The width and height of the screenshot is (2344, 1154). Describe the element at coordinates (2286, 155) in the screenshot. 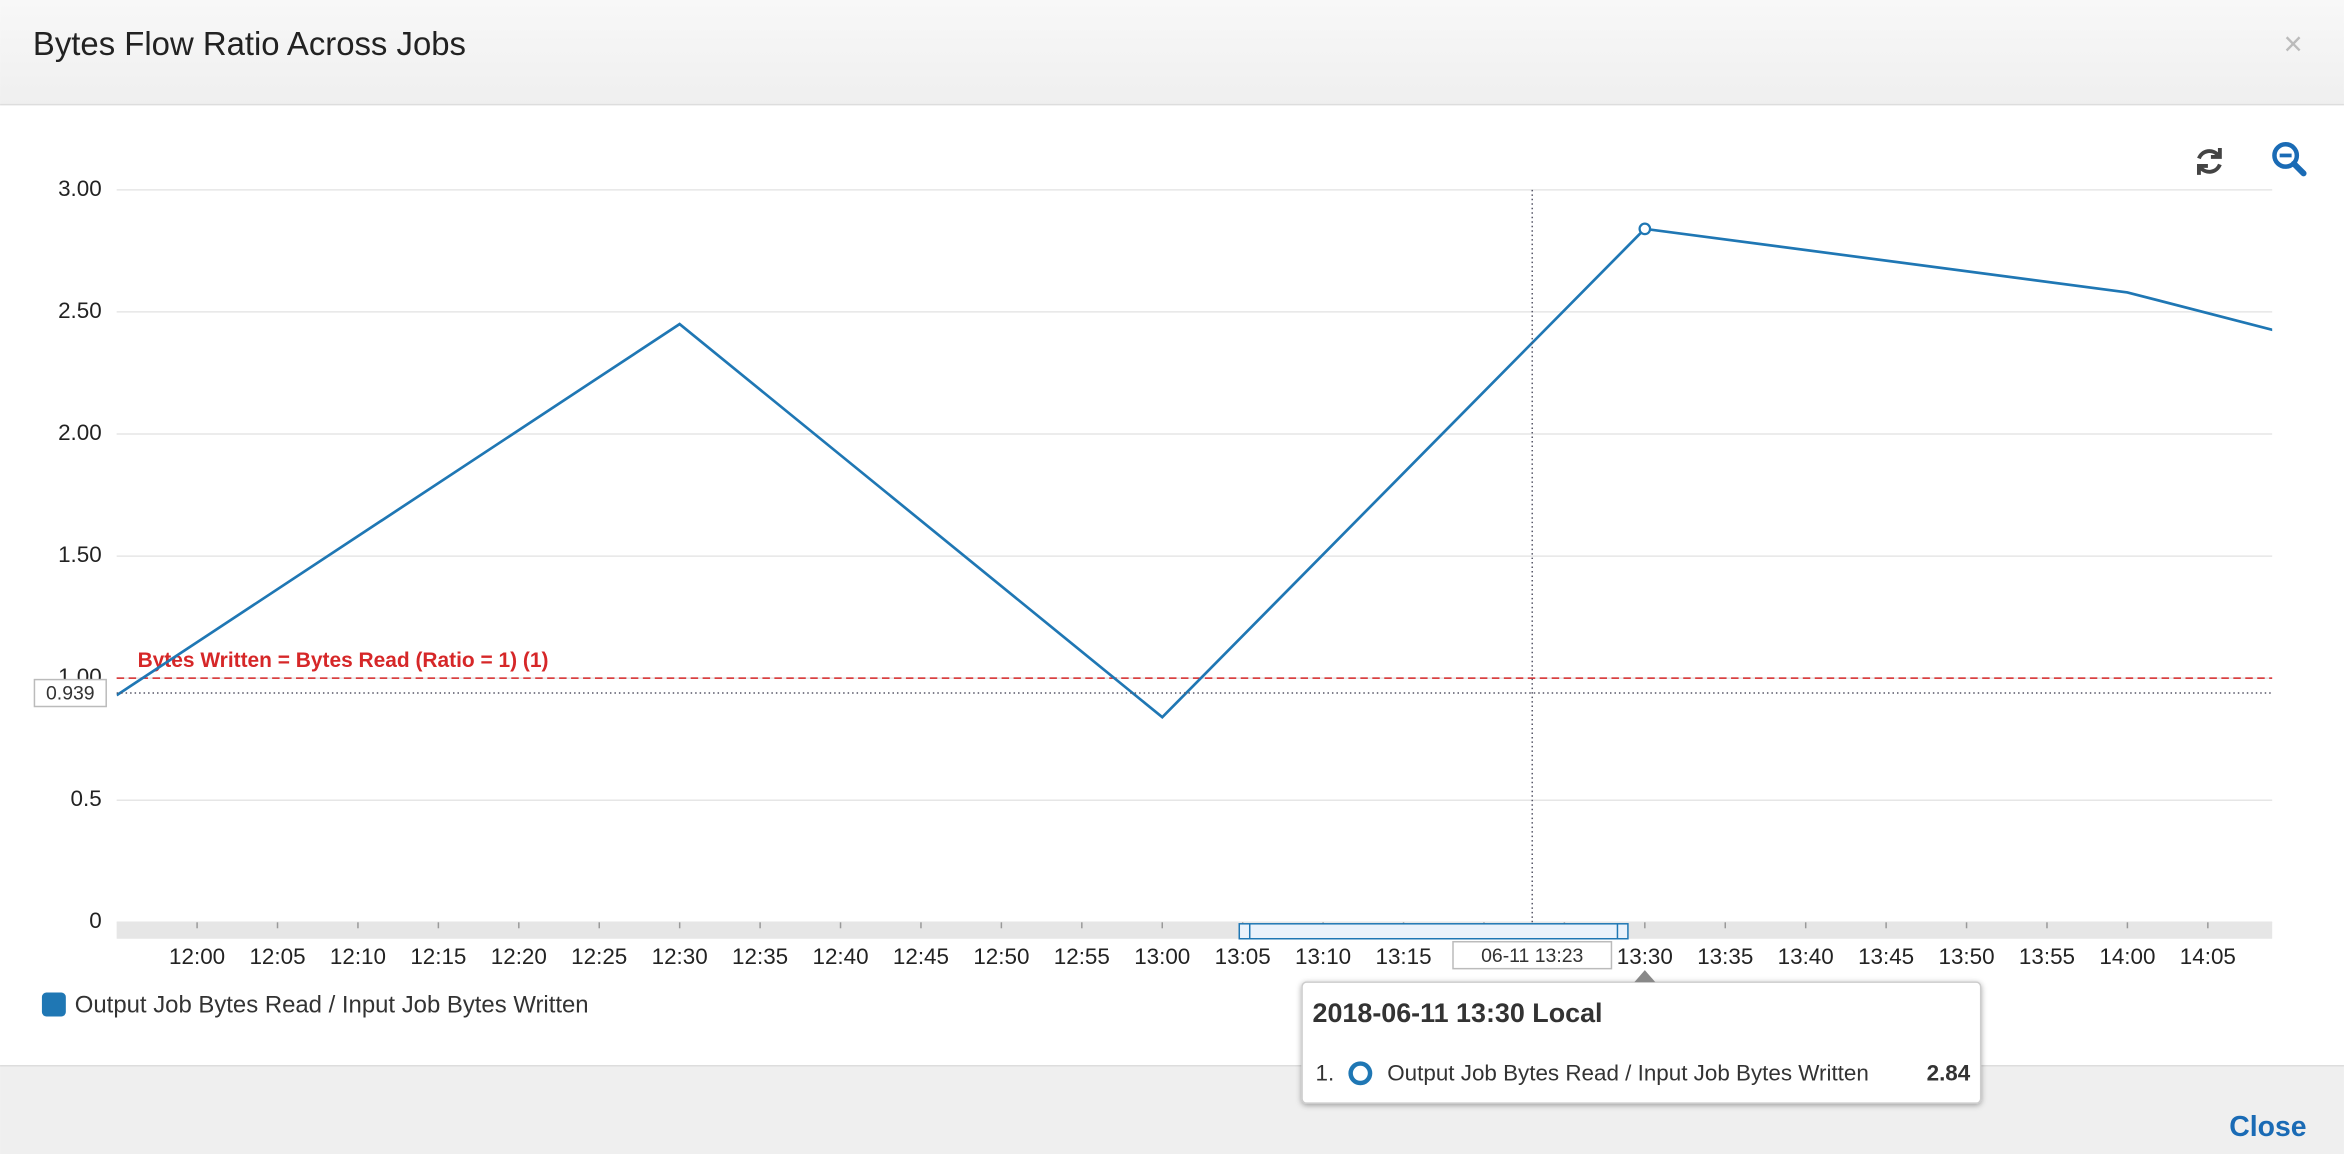

I see `zoom-lens` at that location.